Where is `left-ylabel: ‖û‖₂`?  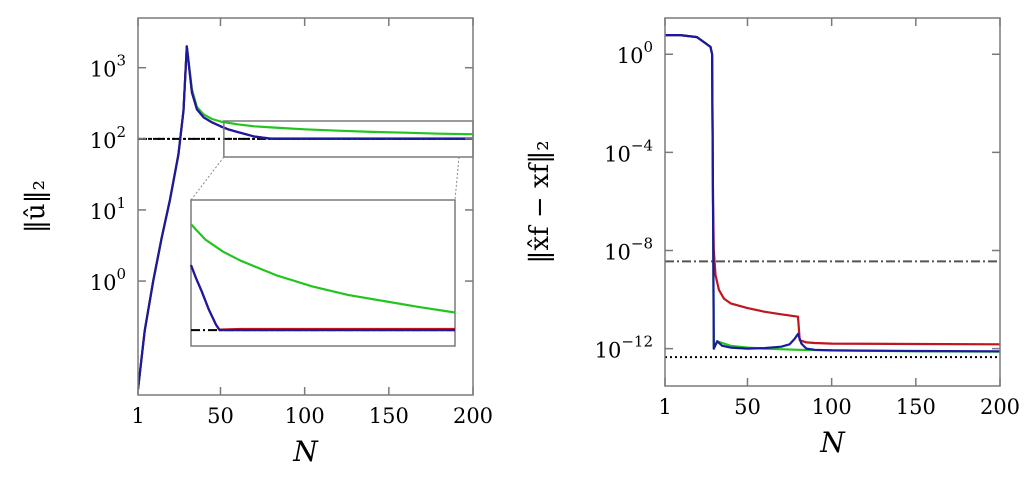
left-ylabel: ‖û‖₂ is located at coordinates (36, 206).